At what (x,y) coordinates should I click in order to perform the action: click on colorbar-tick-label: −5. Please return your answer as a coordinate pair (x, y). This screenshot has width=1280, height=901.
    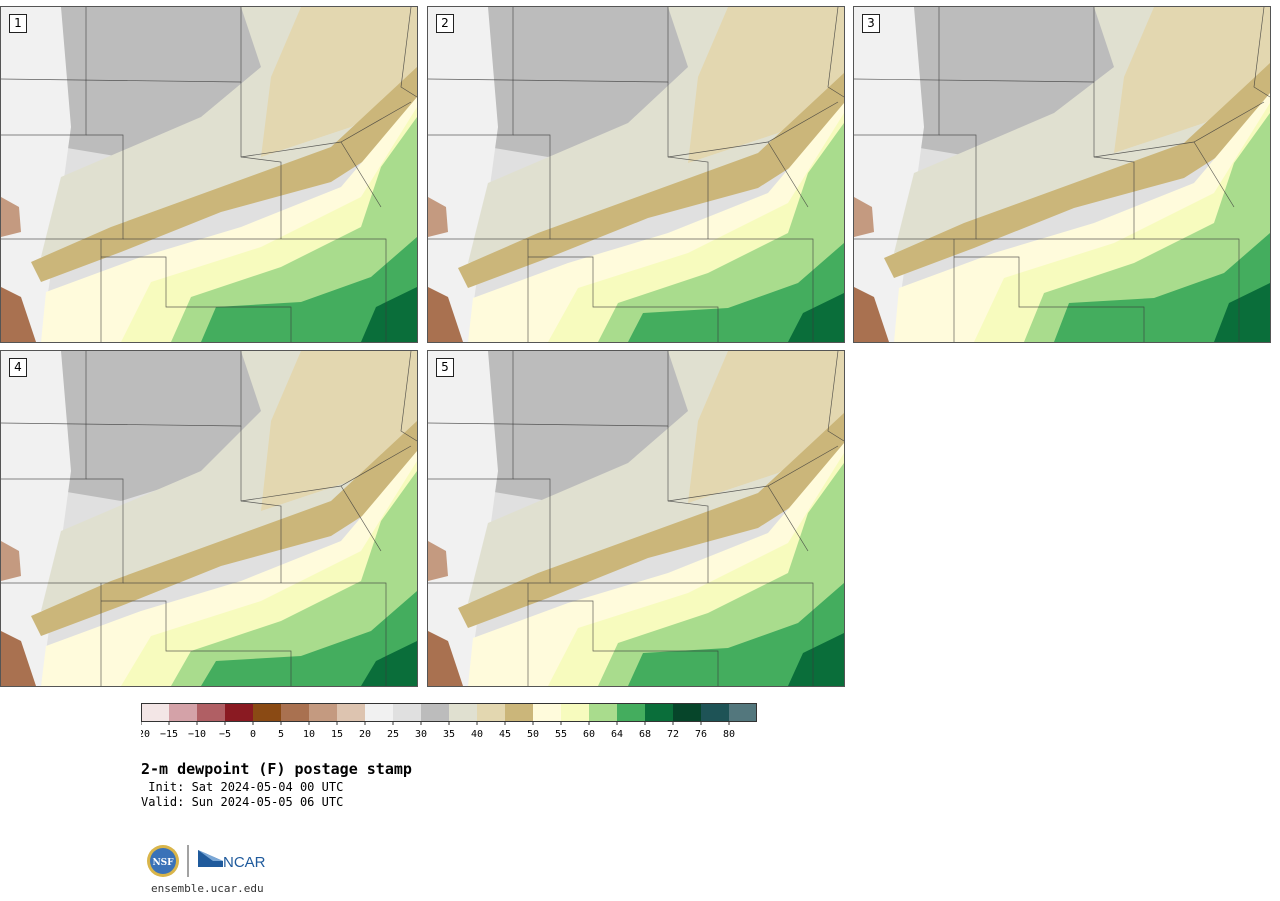
    Looking at the image, I should click on (225, 734).